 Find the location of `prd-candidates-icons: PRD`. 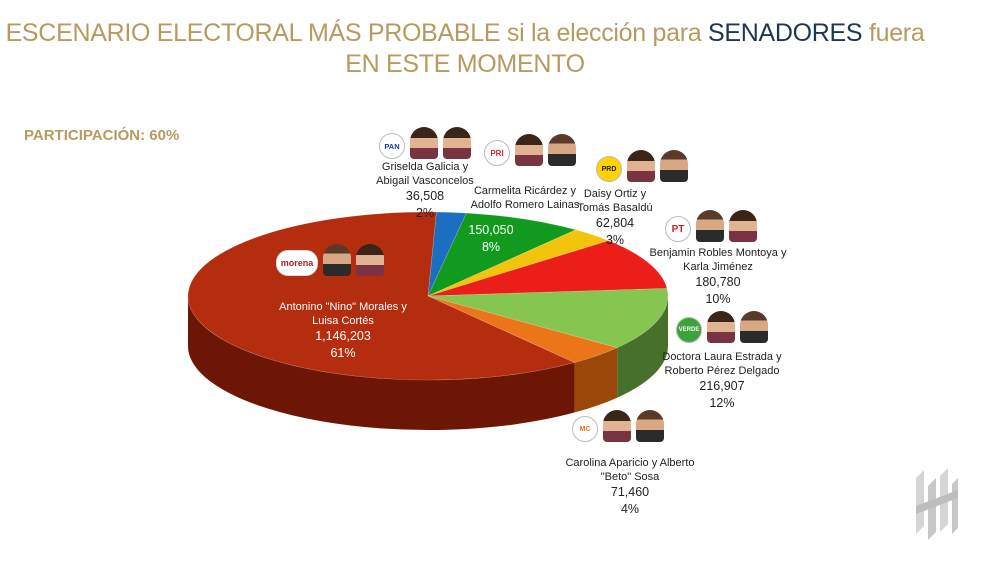

prd-candidates-icons: PRD is located at coordinates (642, 166).